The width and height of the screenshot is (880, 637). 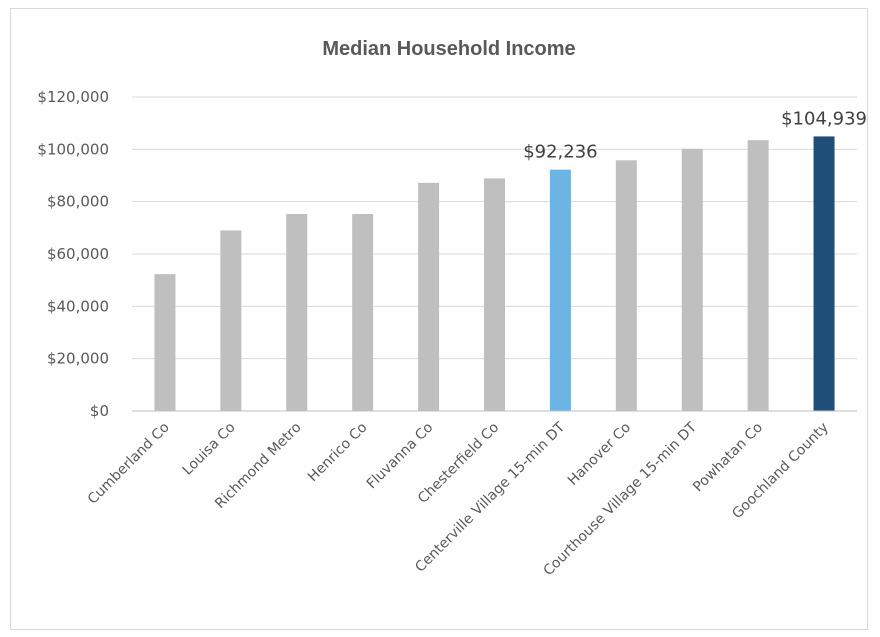 I want to click on x-tick-label: Cumberland Co, so click(x=129, y=464).